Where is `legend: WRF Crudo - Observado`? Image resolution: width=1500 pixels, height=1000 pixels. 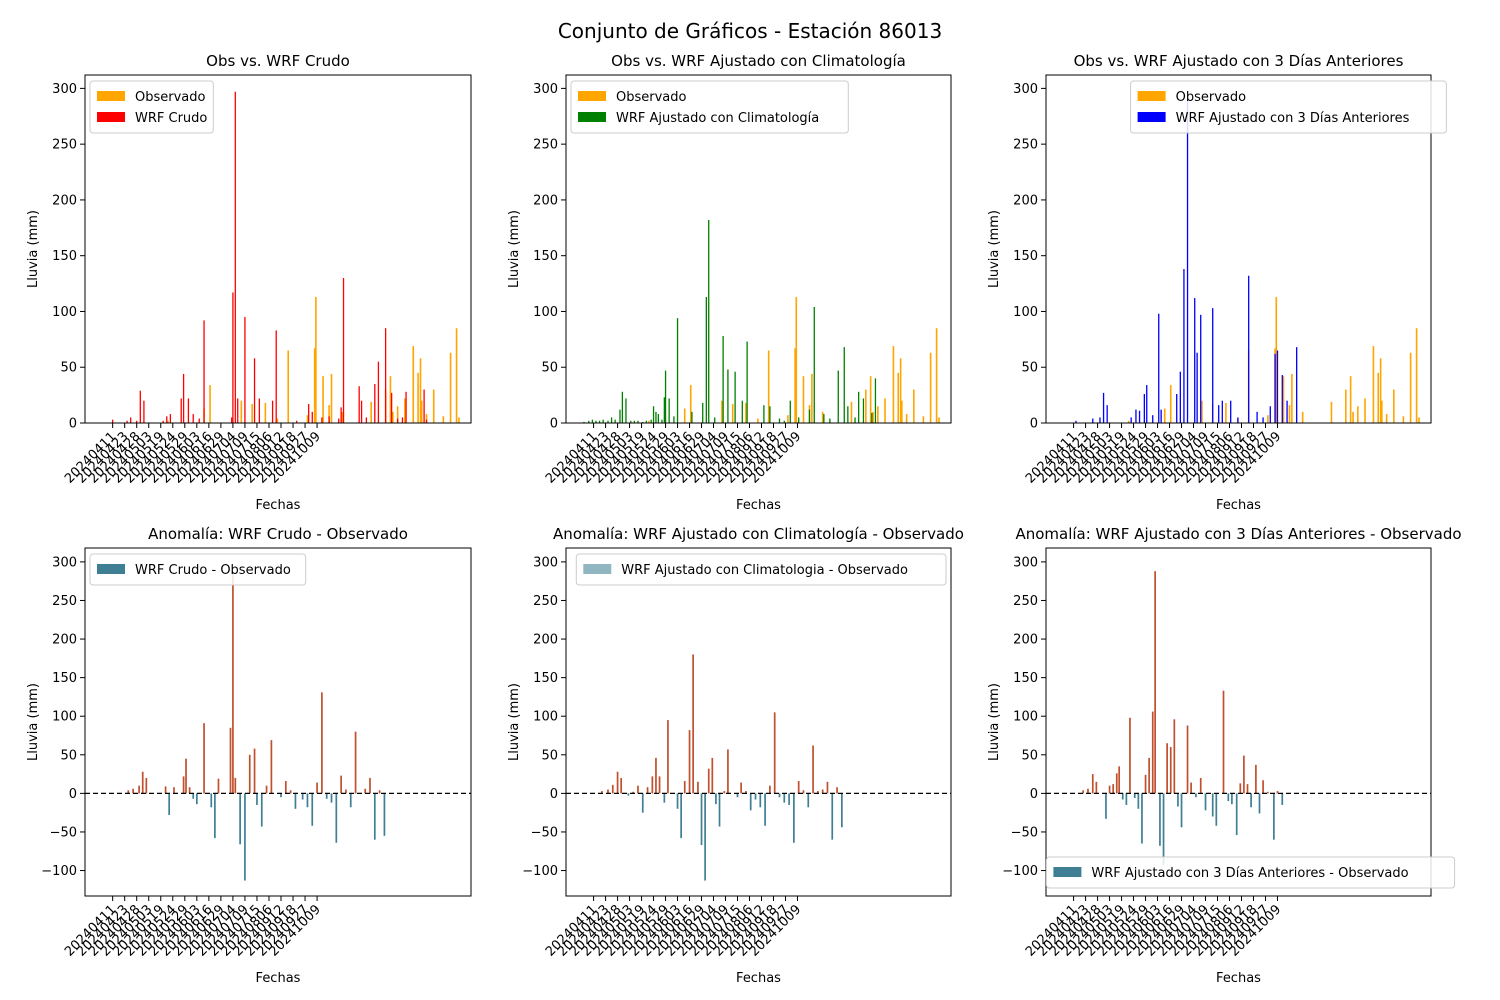 legend: WRF Crudo - Observado is located at coordinates (198, 569).